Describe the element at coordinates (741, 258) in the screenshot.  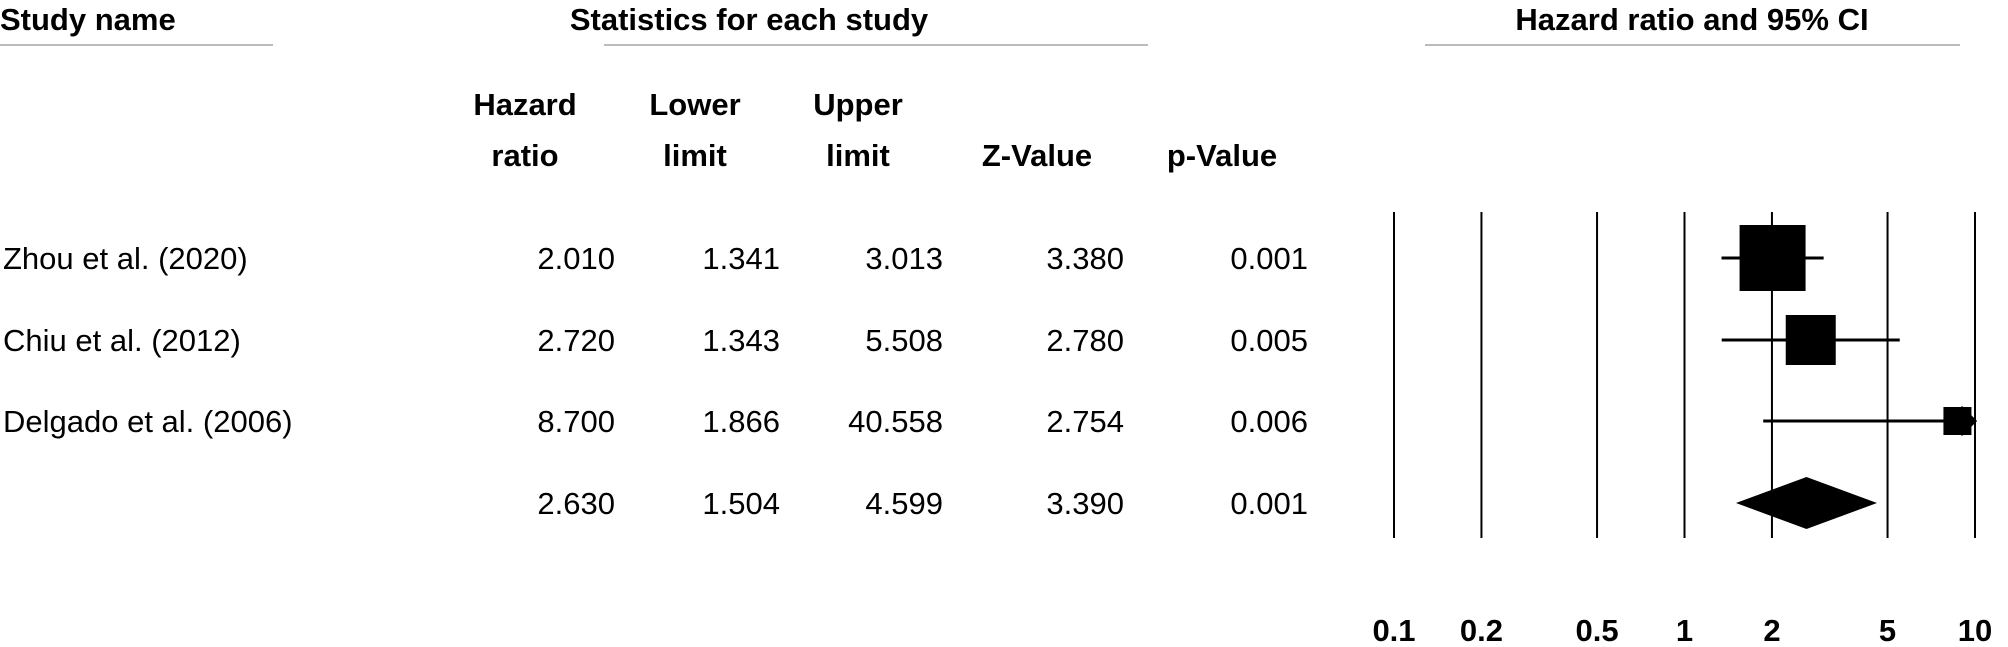
I see `value-cell: 1.341` at that location.